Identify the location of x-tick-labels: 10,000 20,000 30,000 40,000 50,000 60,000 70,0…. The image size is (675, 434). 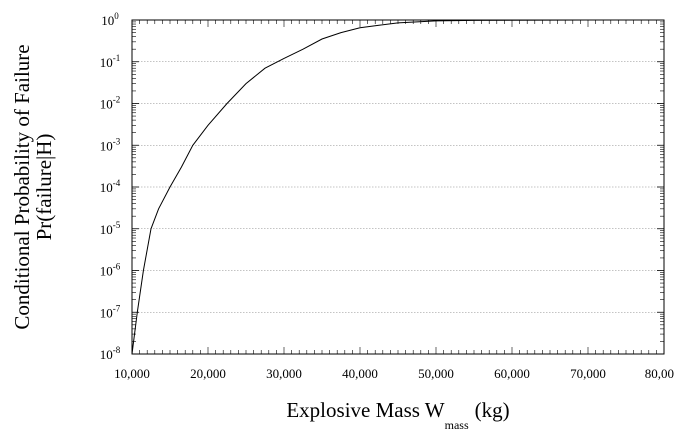
(394, 373).